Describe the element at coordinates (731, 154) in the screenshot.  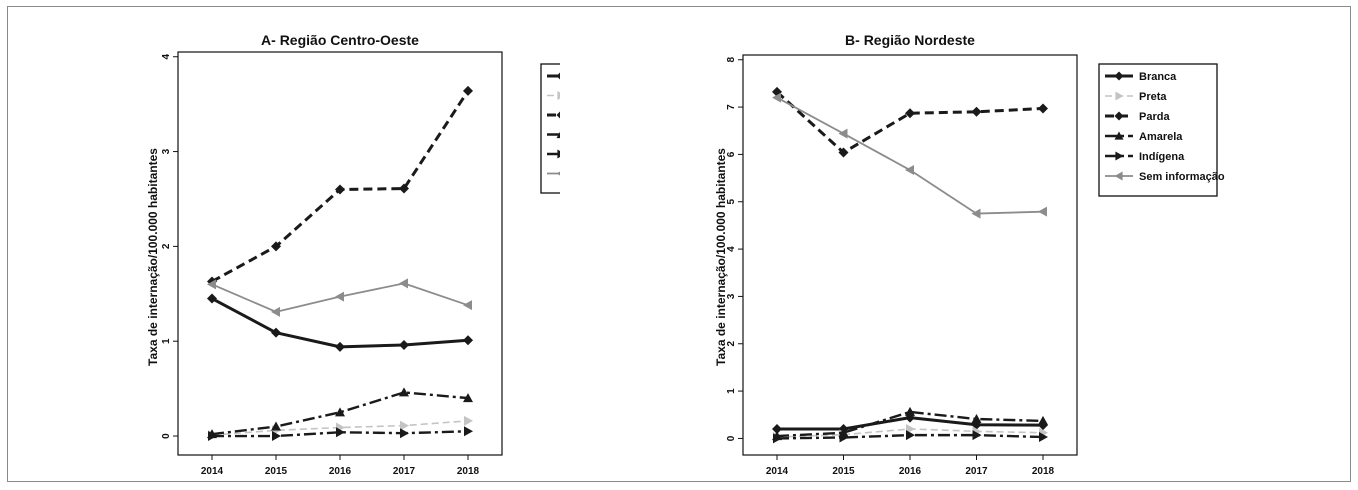
I see `y-tick-label: 6` at that location.